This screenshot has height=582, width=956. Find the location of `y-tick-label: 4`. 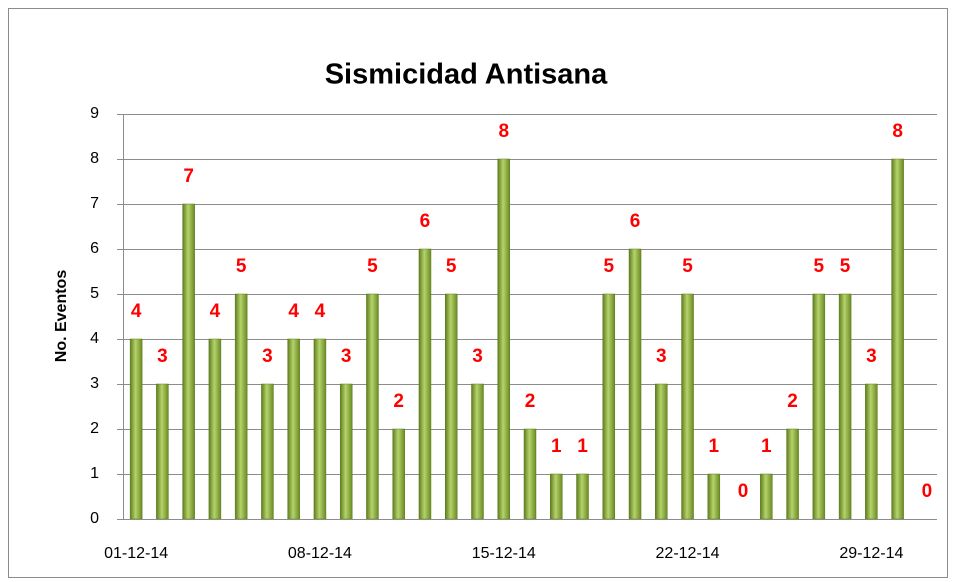

y-tick-label: 4 is located at coordinates (94, 338).